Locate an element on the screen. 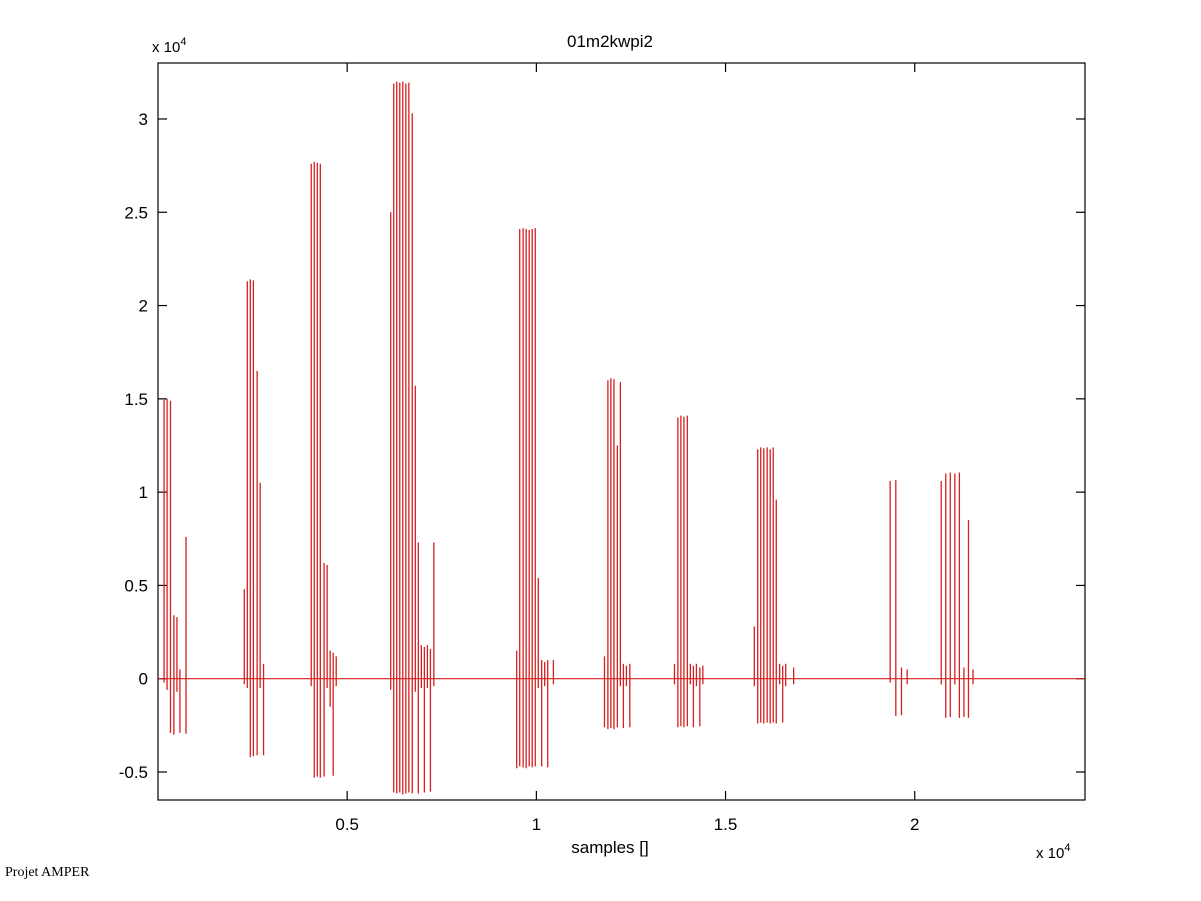  chart-title: 01m2kwpi2 is located at coordinates (610, 41).